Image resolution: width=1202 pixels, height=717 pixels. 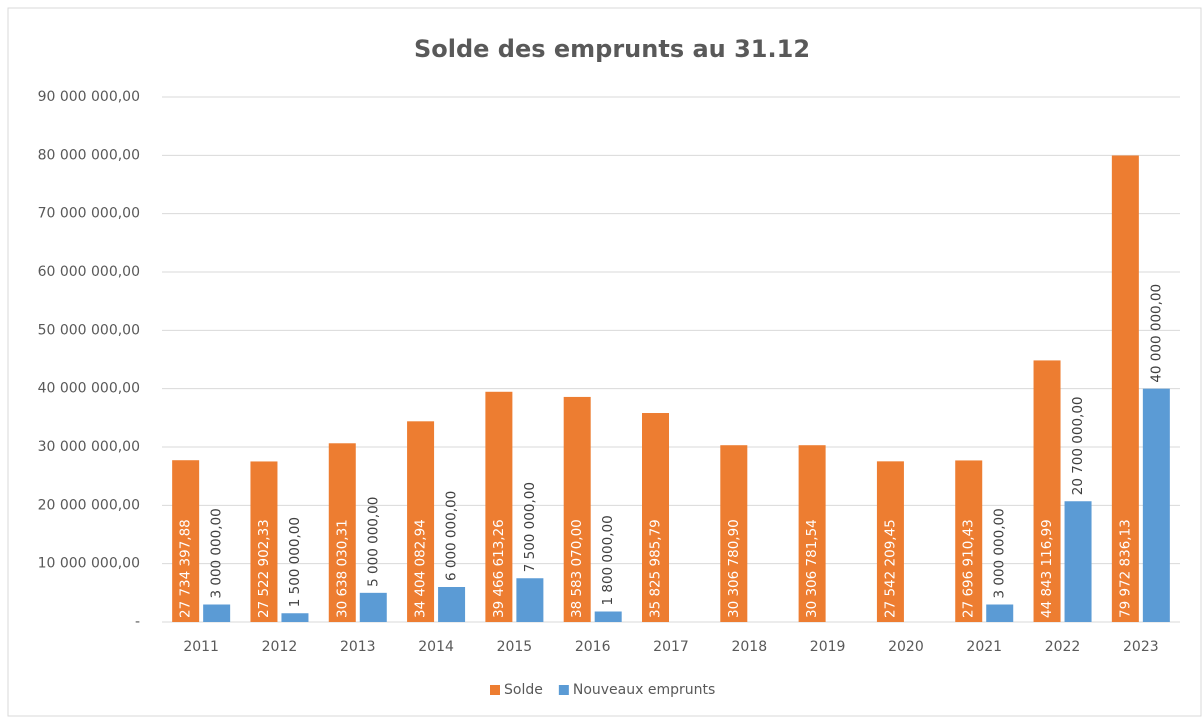 What do you see at coordinates (89, 214) in the screenshot?
I see `y-tick-label: 70 000 000,00` at bounding box center [89, 214].